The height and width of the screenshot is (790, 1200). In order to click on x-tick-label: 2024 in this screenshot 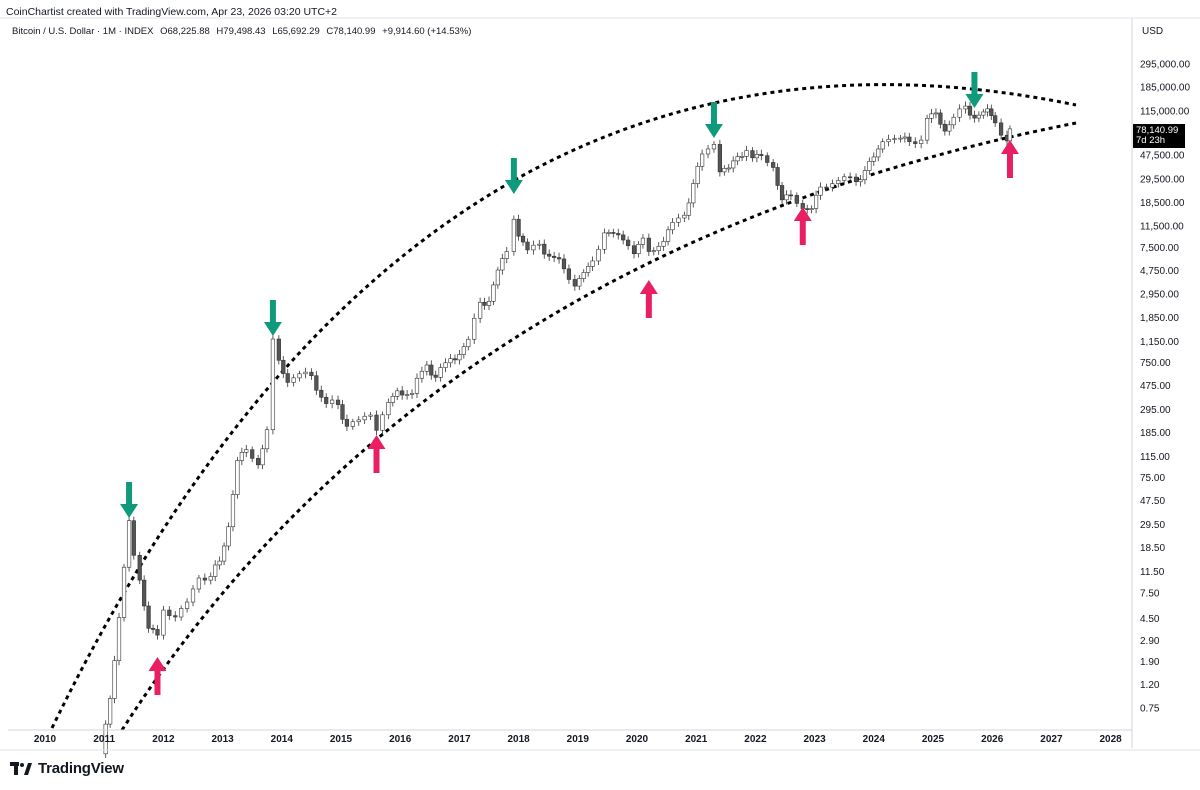, I will do `click(874, 739)`.